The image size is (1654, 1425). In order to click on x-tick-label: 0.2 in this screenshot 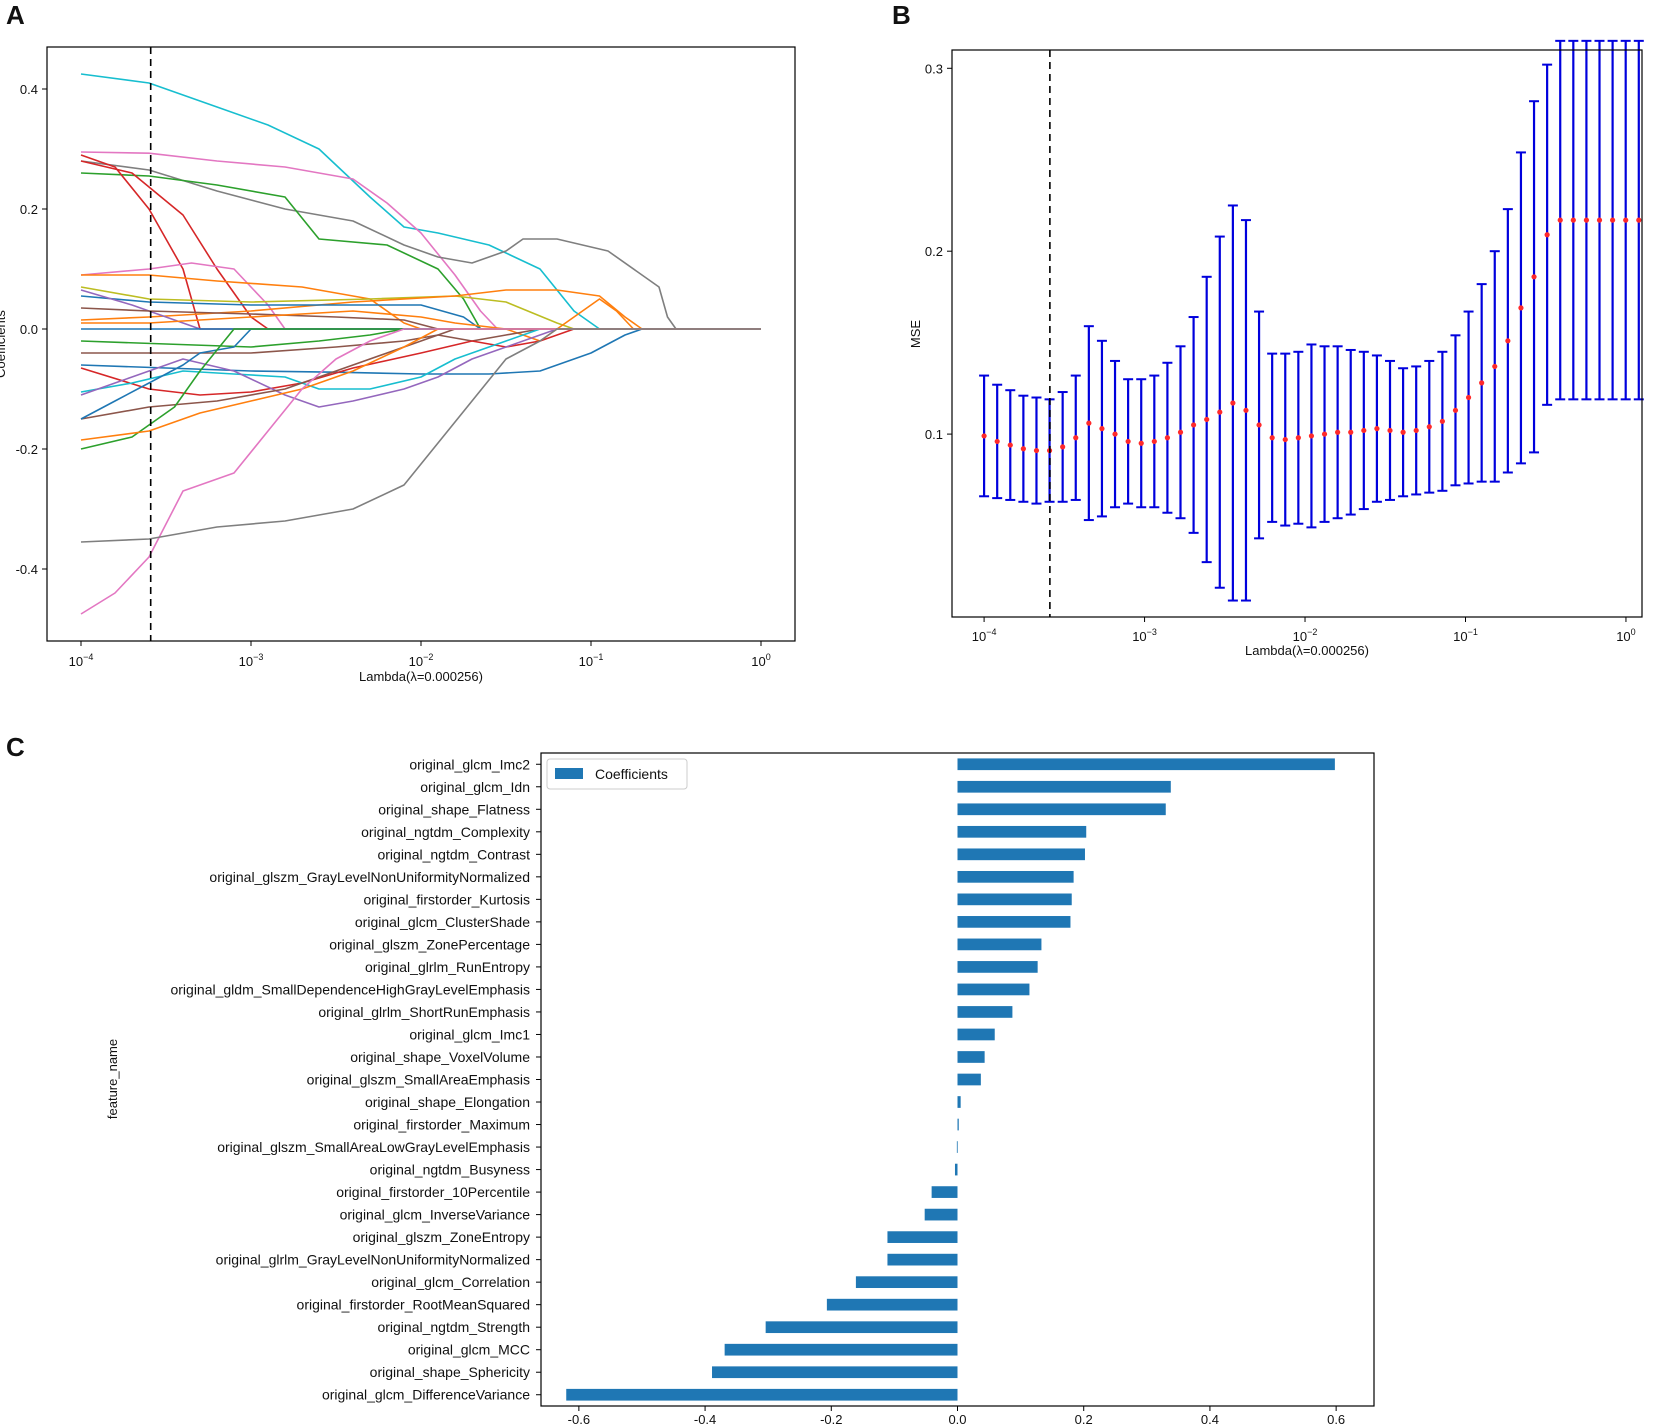, I will do `click(1084, 1418)`.